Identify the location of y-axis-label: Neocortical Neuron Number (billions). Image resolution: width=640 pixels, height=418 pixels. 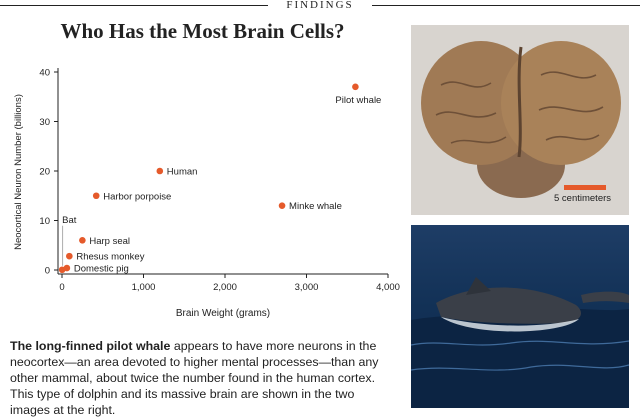
(18, 172).